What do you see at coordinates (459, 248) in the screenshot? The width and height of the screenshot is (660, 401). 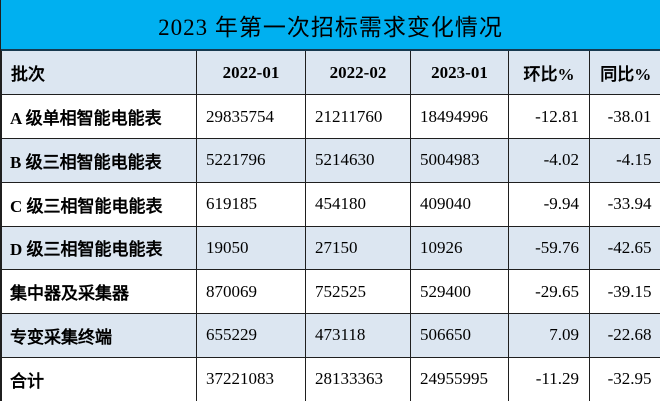 I see `cell-2023-01: 10926` at bounding box center [459, 248].